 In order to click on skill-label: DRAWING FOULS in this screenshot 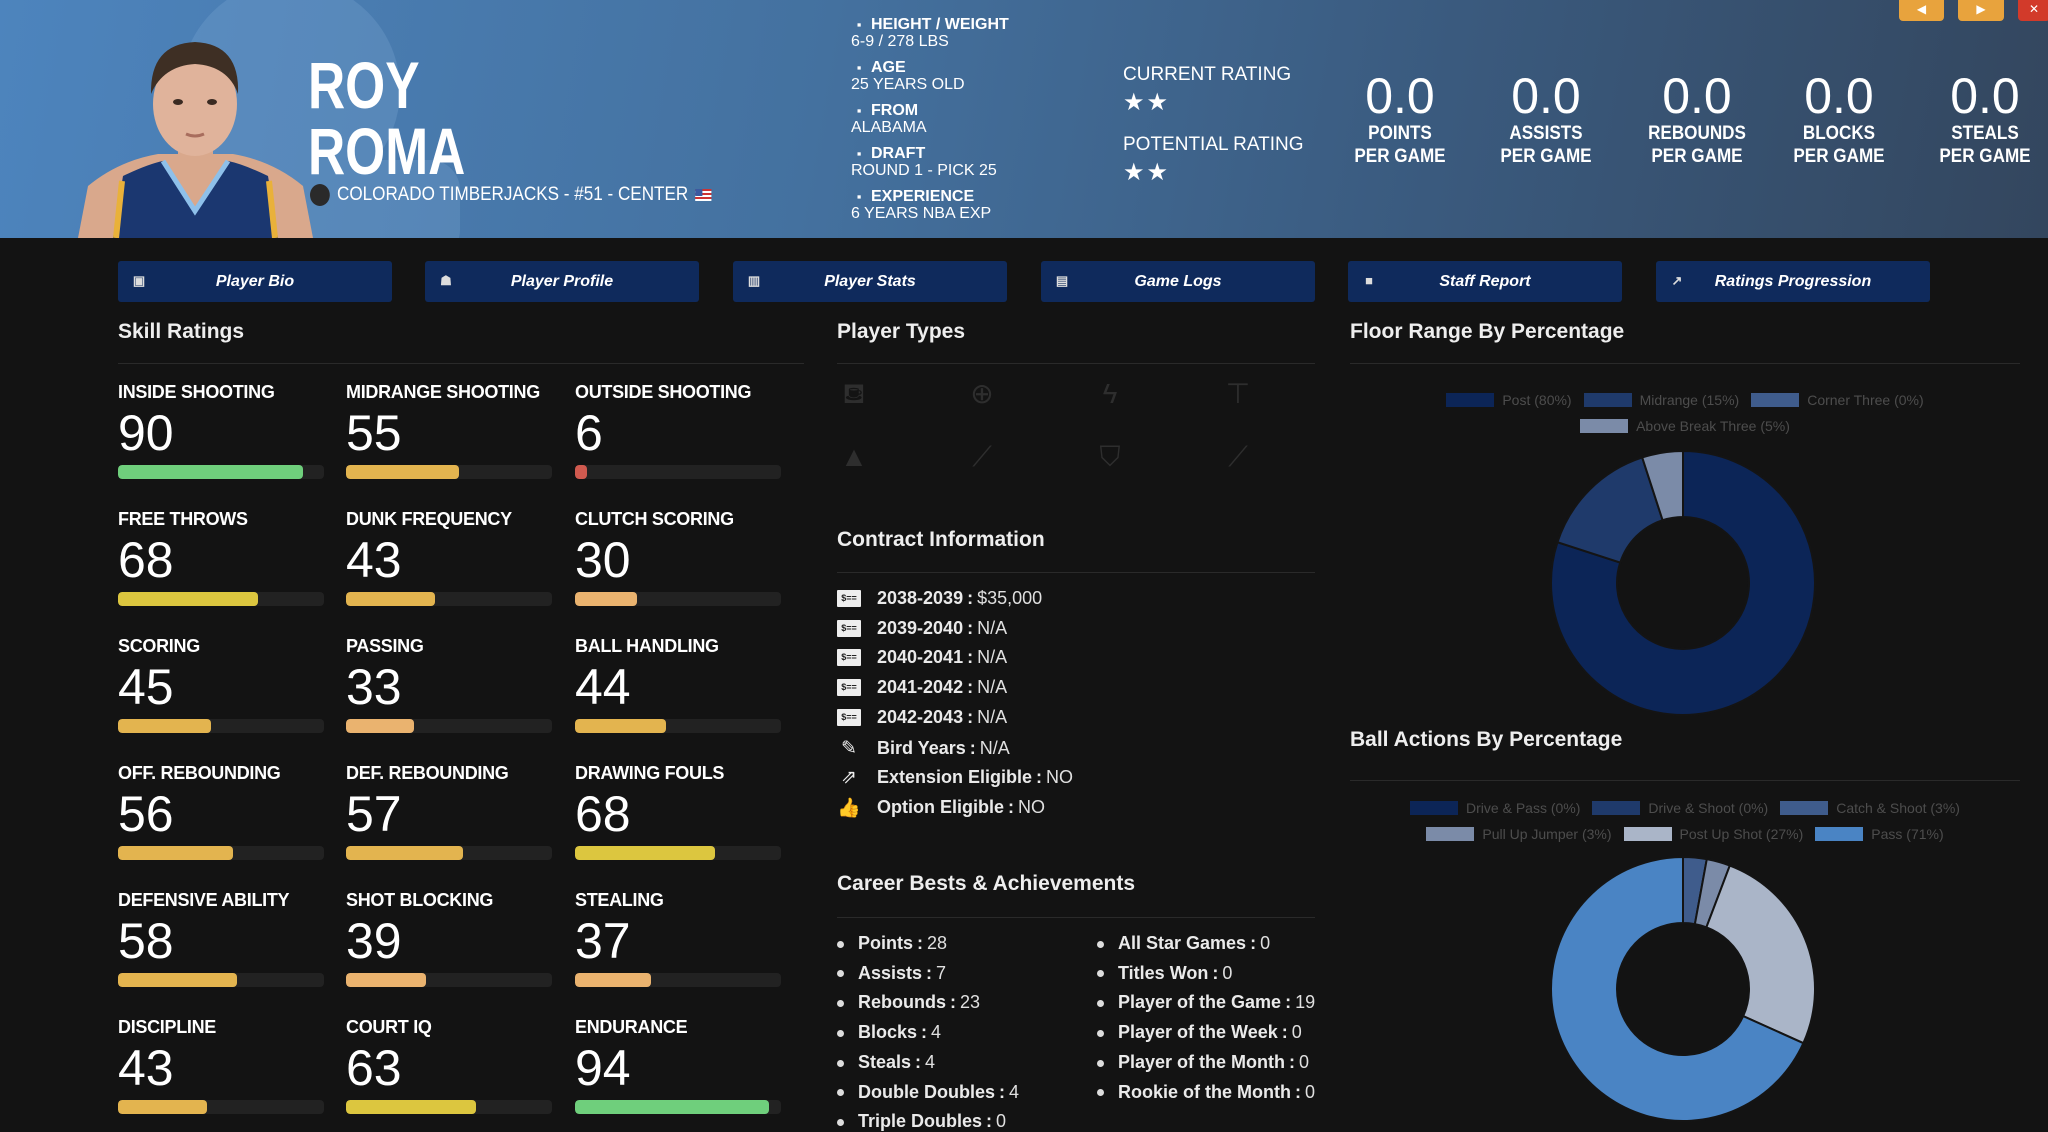, I will do `click(650, 773)`.